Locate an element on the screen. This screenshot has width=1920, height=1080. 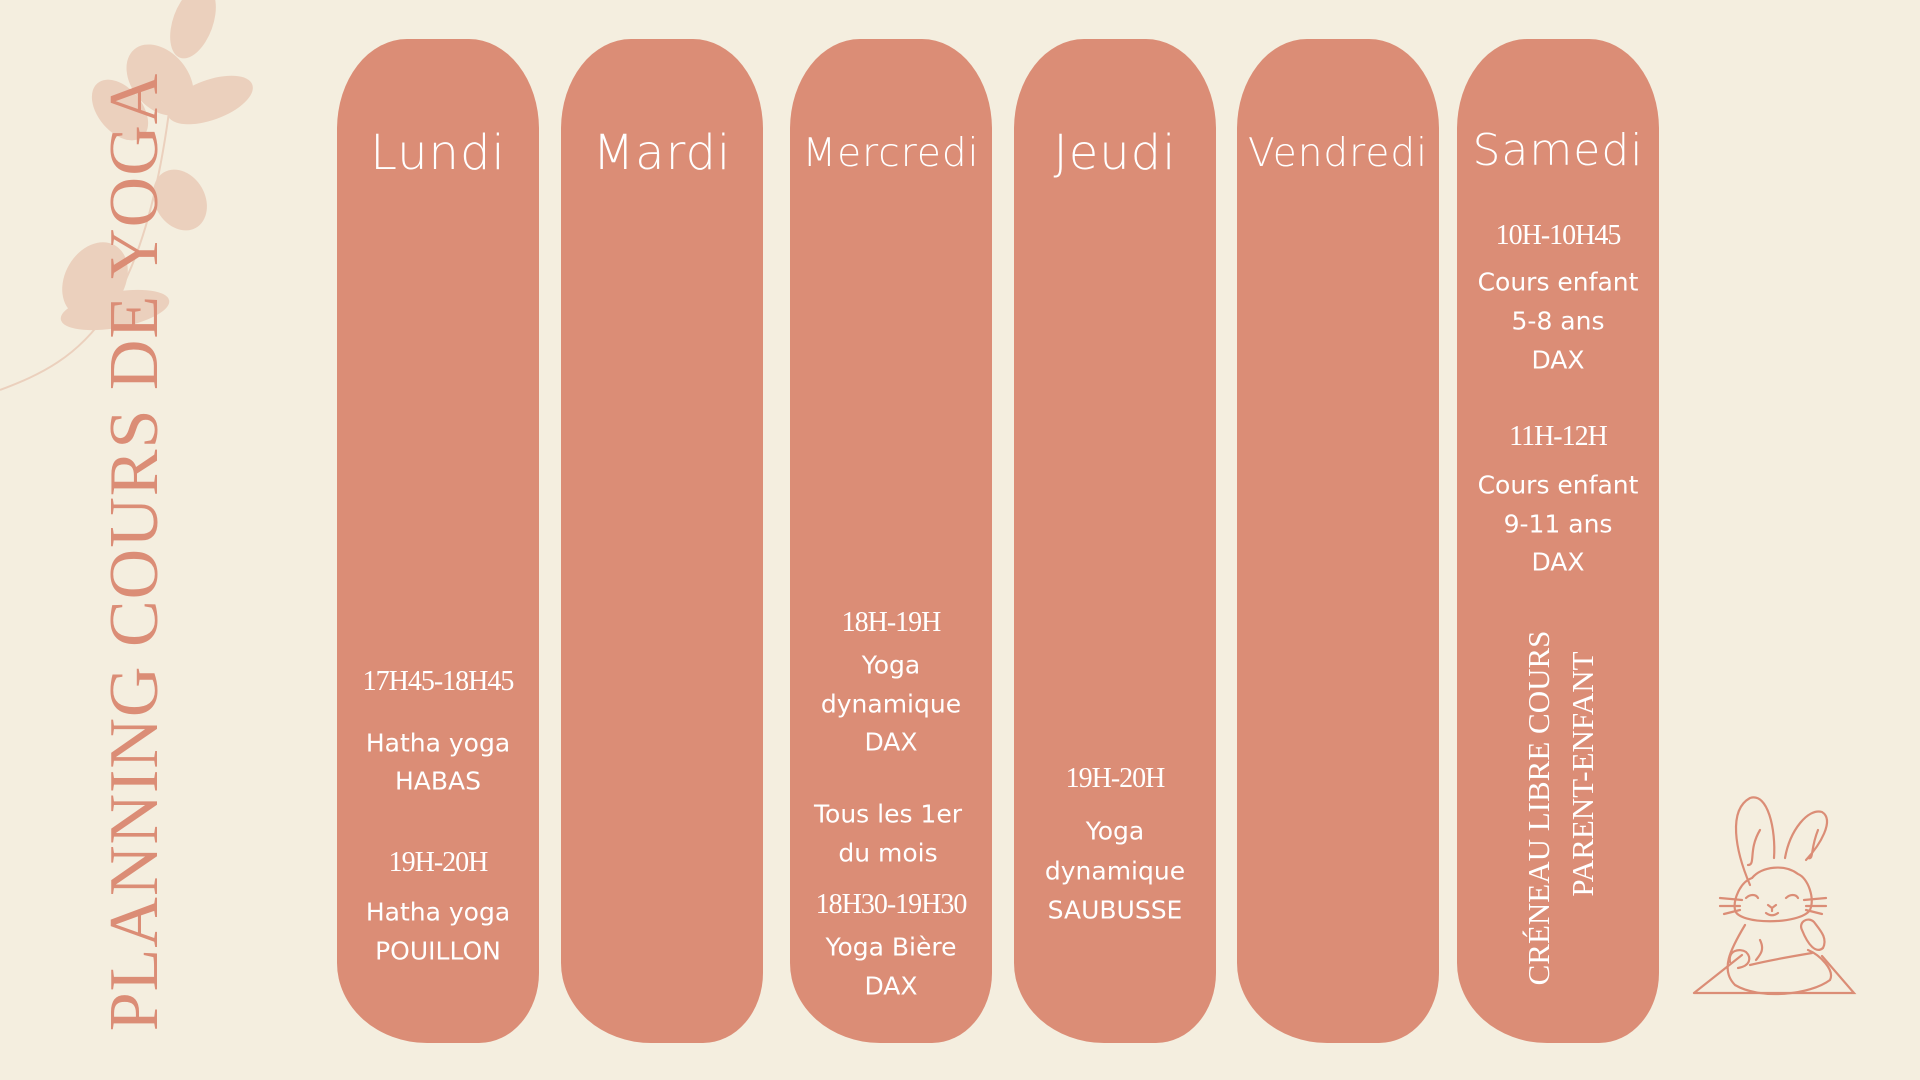
day-title: Mercredi is located at coordinates (891, 153).